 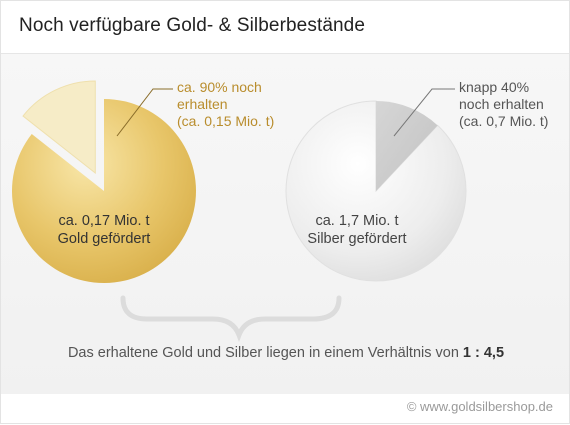 What do you see at coordinates (103, 221) in the screenshot?
I see `gold-center-label-line1: ca. 0,17 Mio. t` at bounding box center [103, 221].